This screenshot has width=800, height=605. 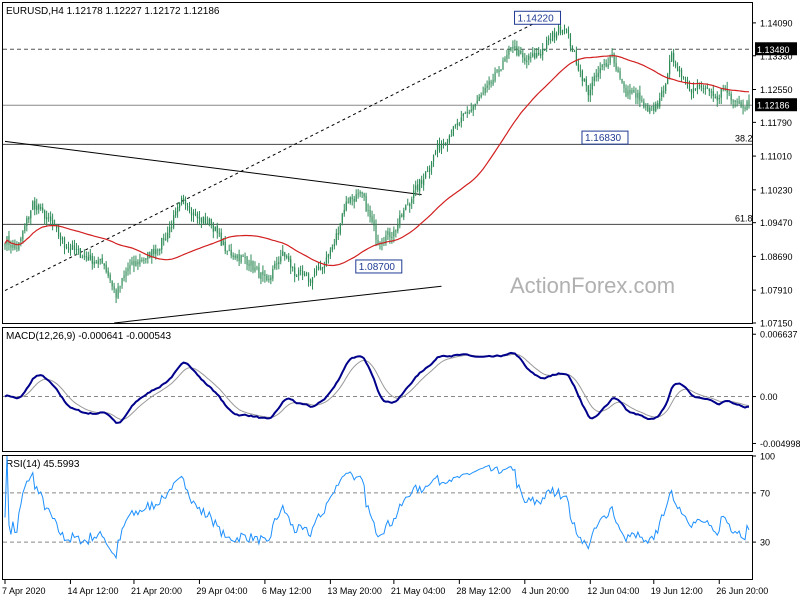 What do you see at coordinates (773, 106) in the screenshot?
I see `current-price-label: 1.12186` at bounding box center [773, 106].